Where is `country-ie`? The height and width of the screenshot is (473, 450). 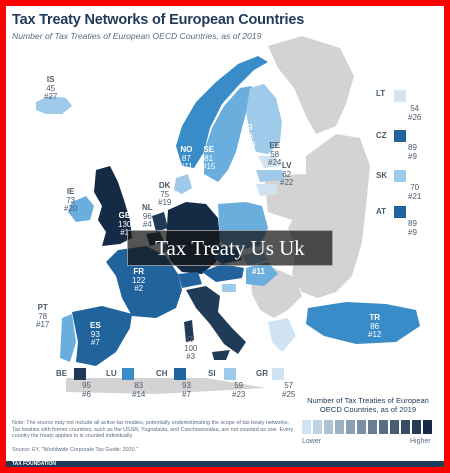 country-ie is located at coordinates (81, 209).